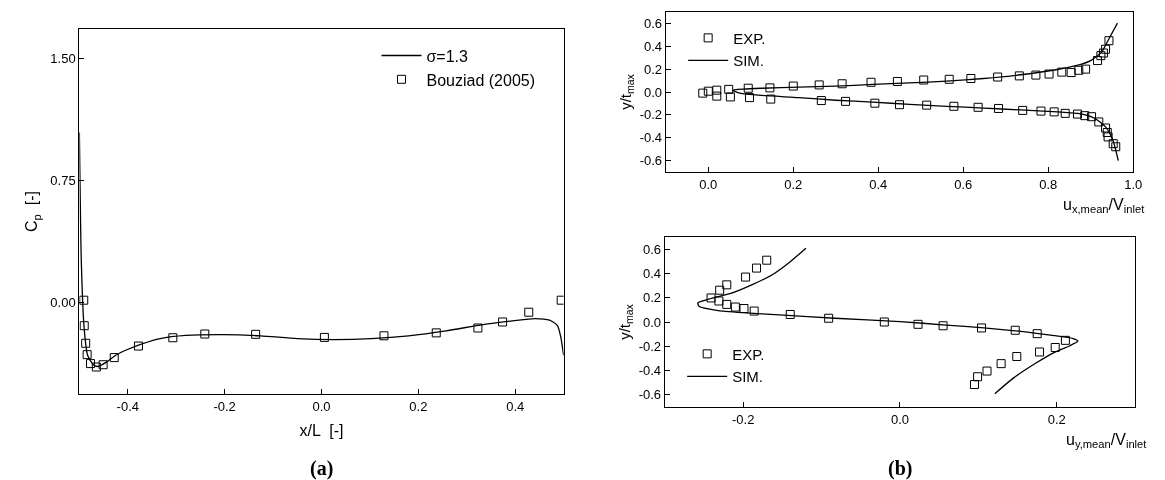 This screenshot has height=480, width=1165. What do you see at coordinates (63, 302) in the screenshot?
I see `y-tick-label: 0.00` at bounding box center [63, 302].